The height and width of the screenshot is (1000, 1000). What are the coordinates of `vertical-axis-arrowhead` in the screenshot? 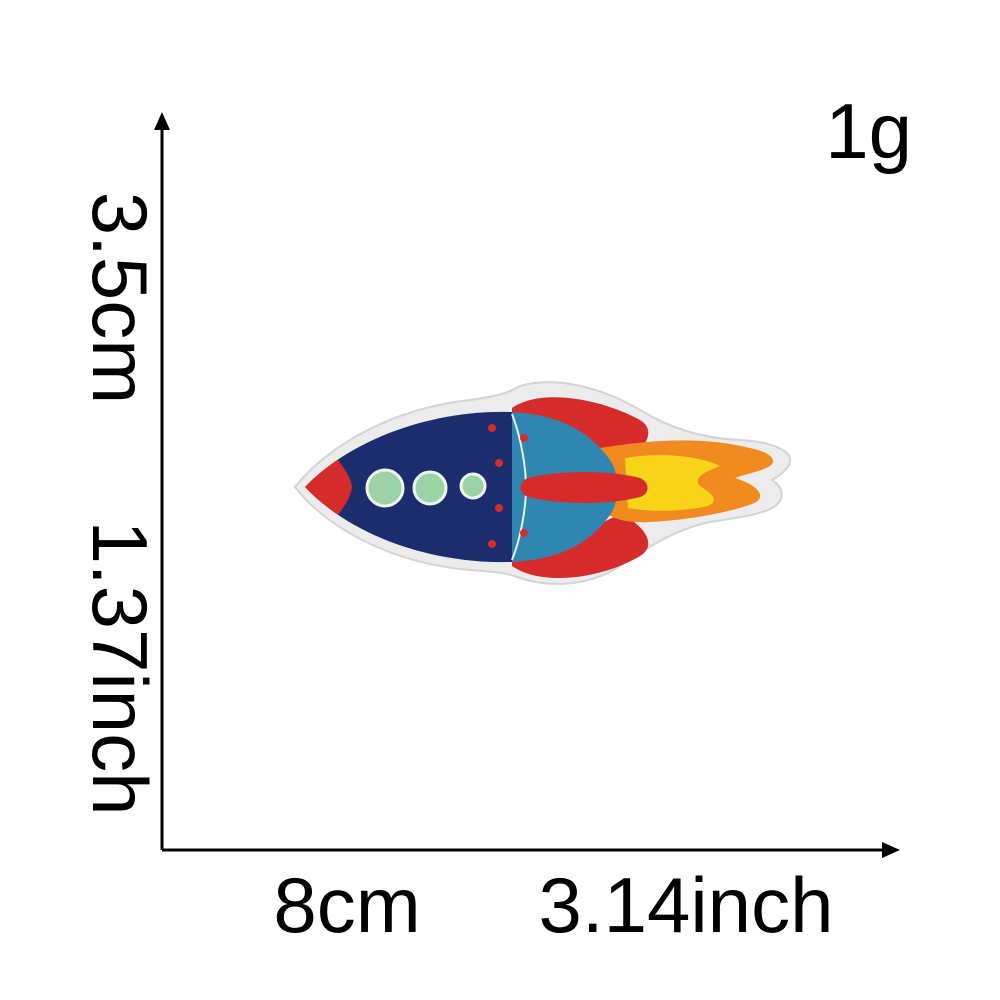 It's located at (162, 121).